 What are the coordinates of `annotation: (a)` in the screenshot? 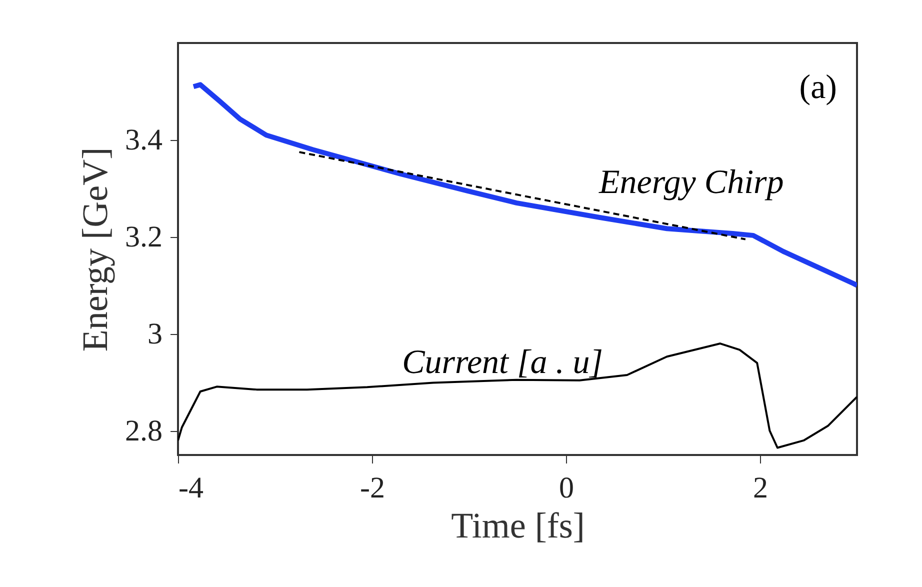 It's located at (818, 87).